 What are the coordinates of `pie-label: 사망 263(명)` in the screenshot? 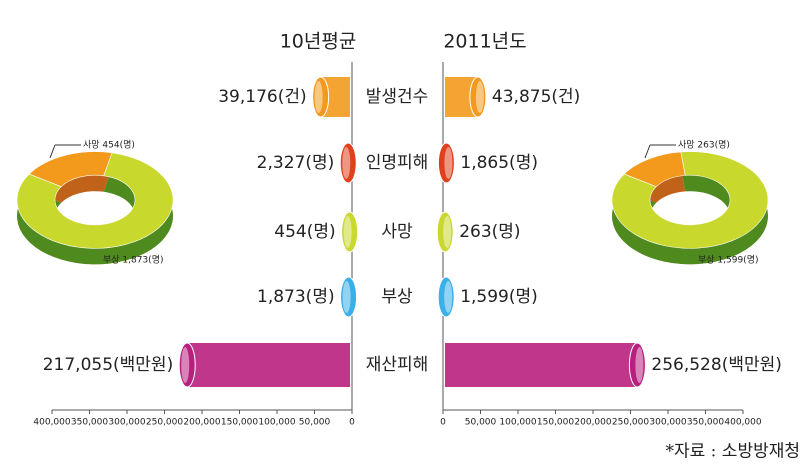 It's located at (704, 145).